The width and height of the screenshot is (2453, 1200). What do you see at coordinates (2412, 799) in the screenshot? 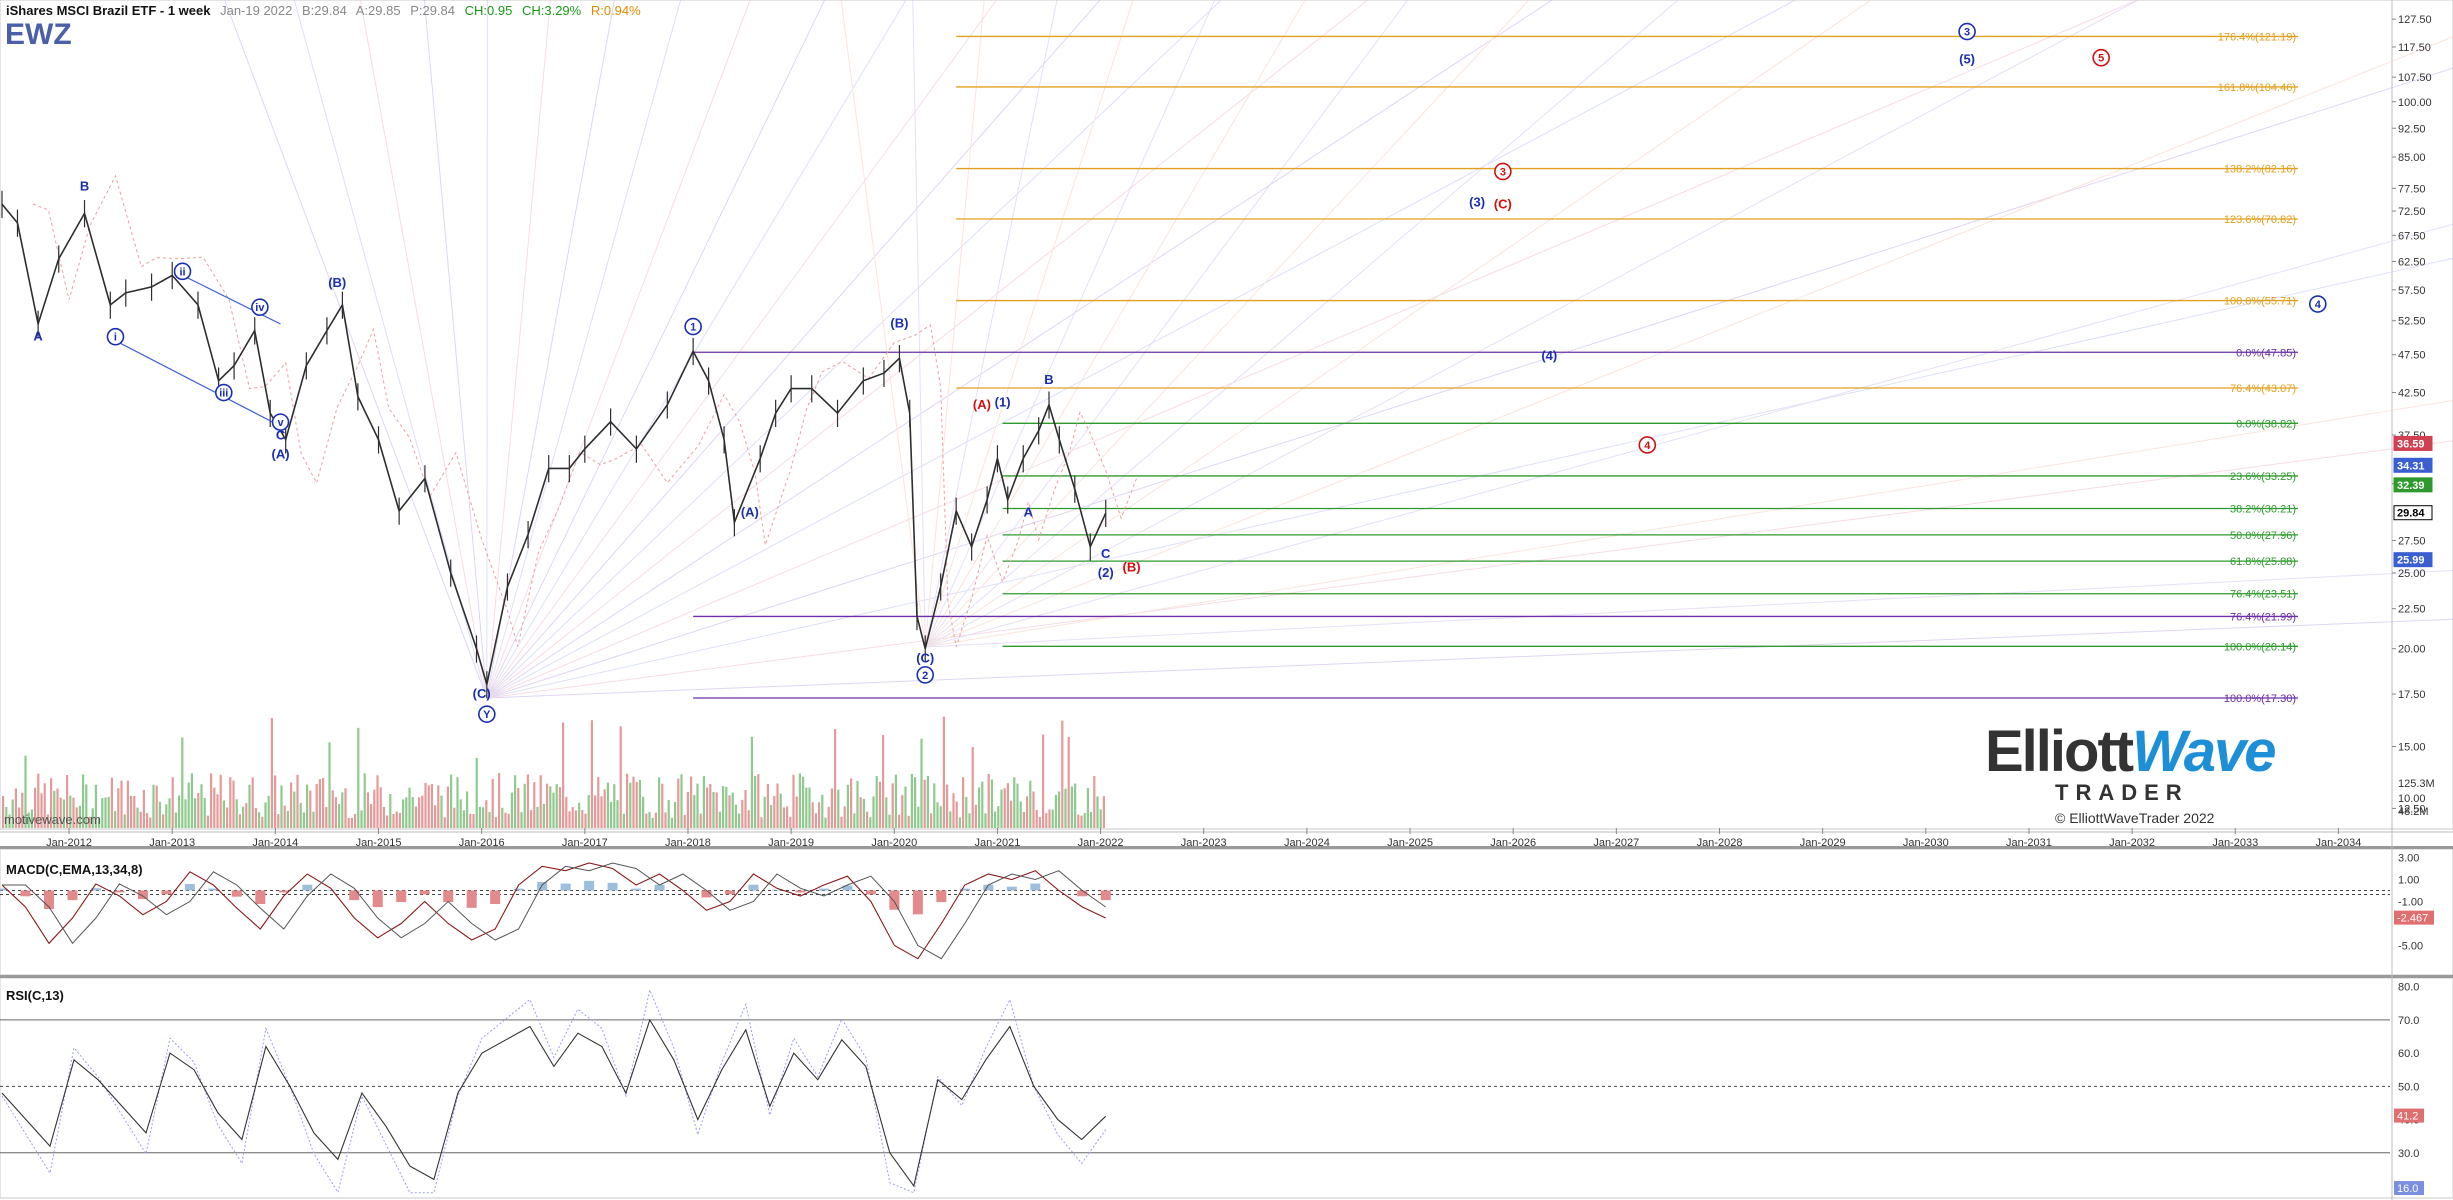
I see `volume-tick-label: 10.00` at bounding box center [2412, 799].